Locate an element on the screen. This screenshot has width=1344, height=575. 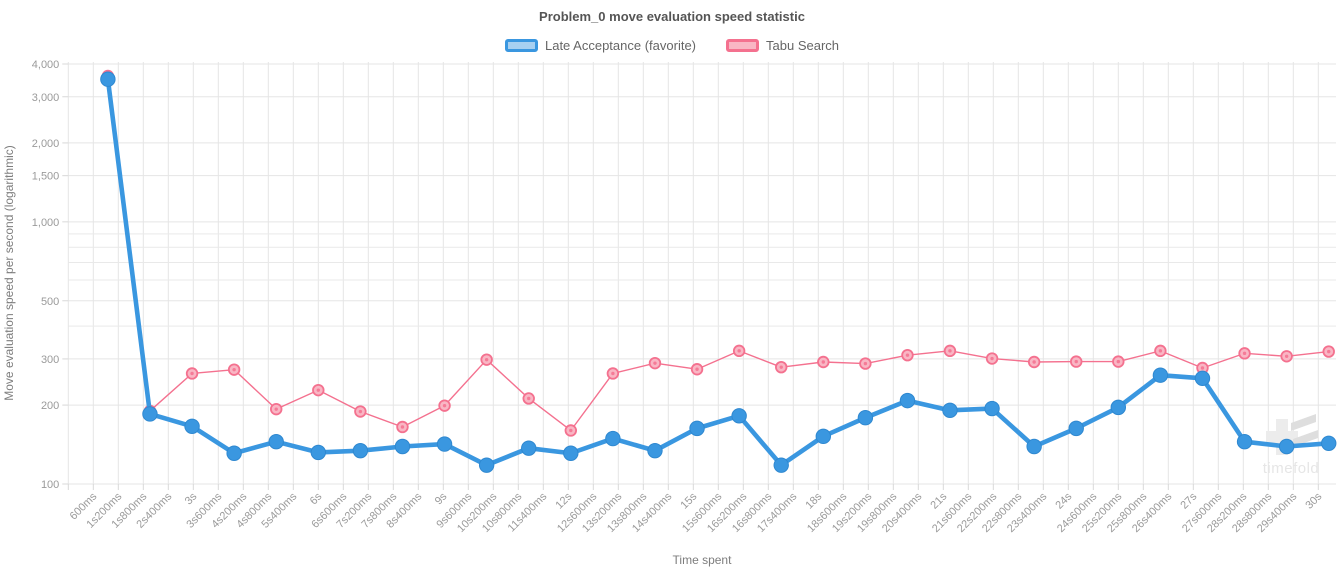
legend-item-late-acceptance: Late Acceptance (favorite) is located at coordinates (600, 45).